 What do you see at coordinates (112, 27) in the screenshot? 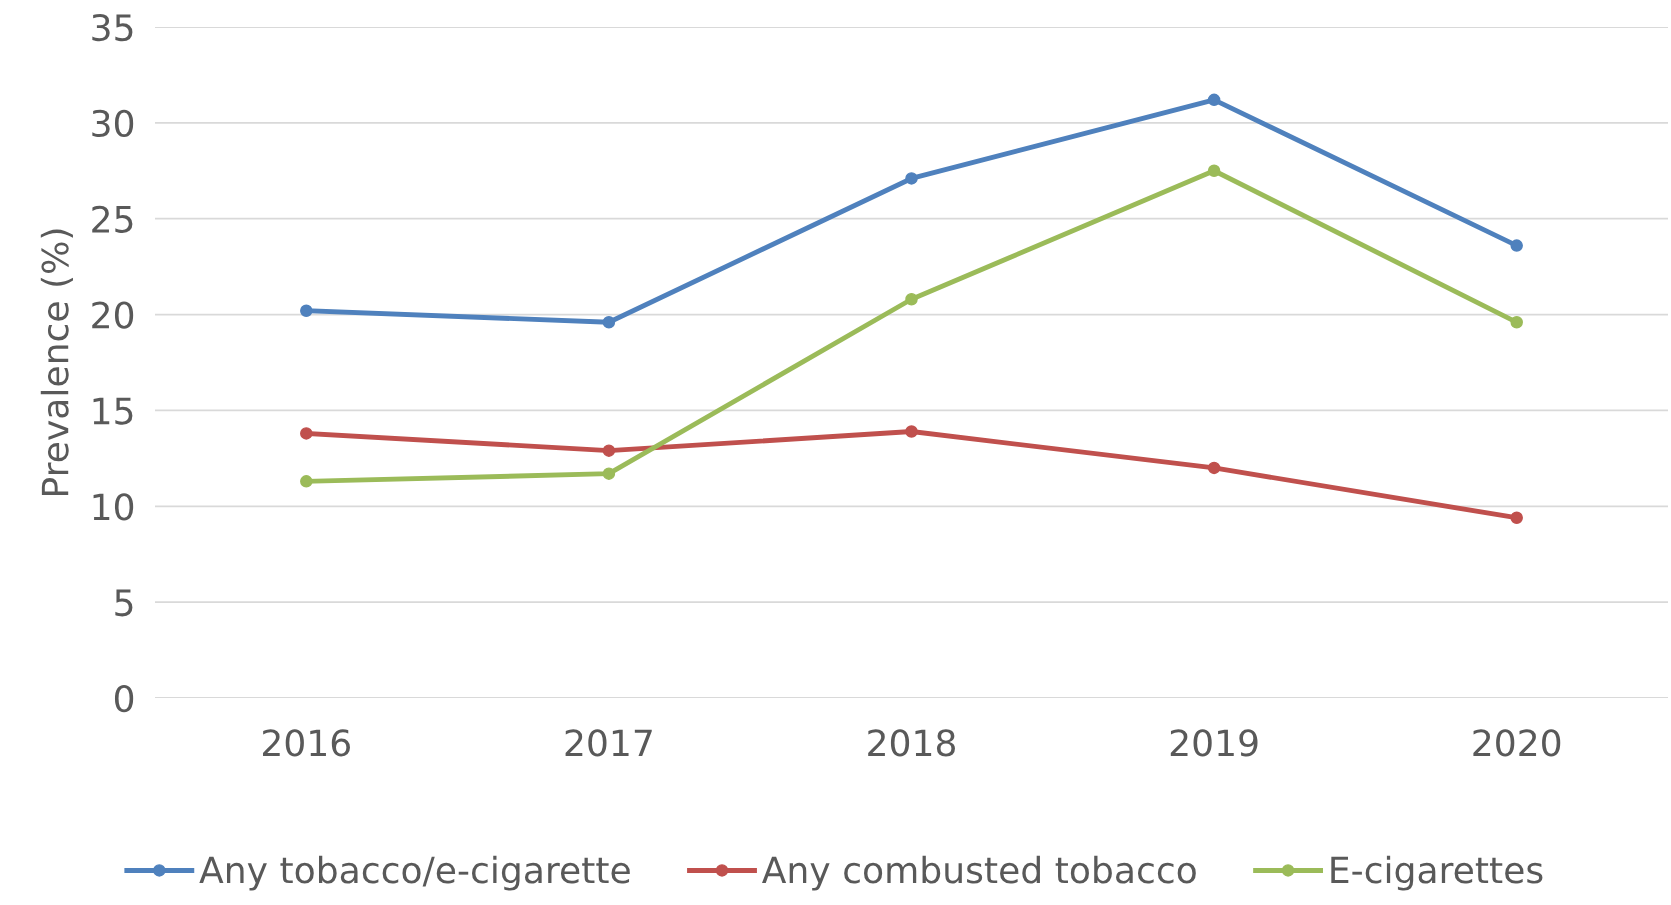
I see `y-tick-label: 35` at bounding box center [112, 27].